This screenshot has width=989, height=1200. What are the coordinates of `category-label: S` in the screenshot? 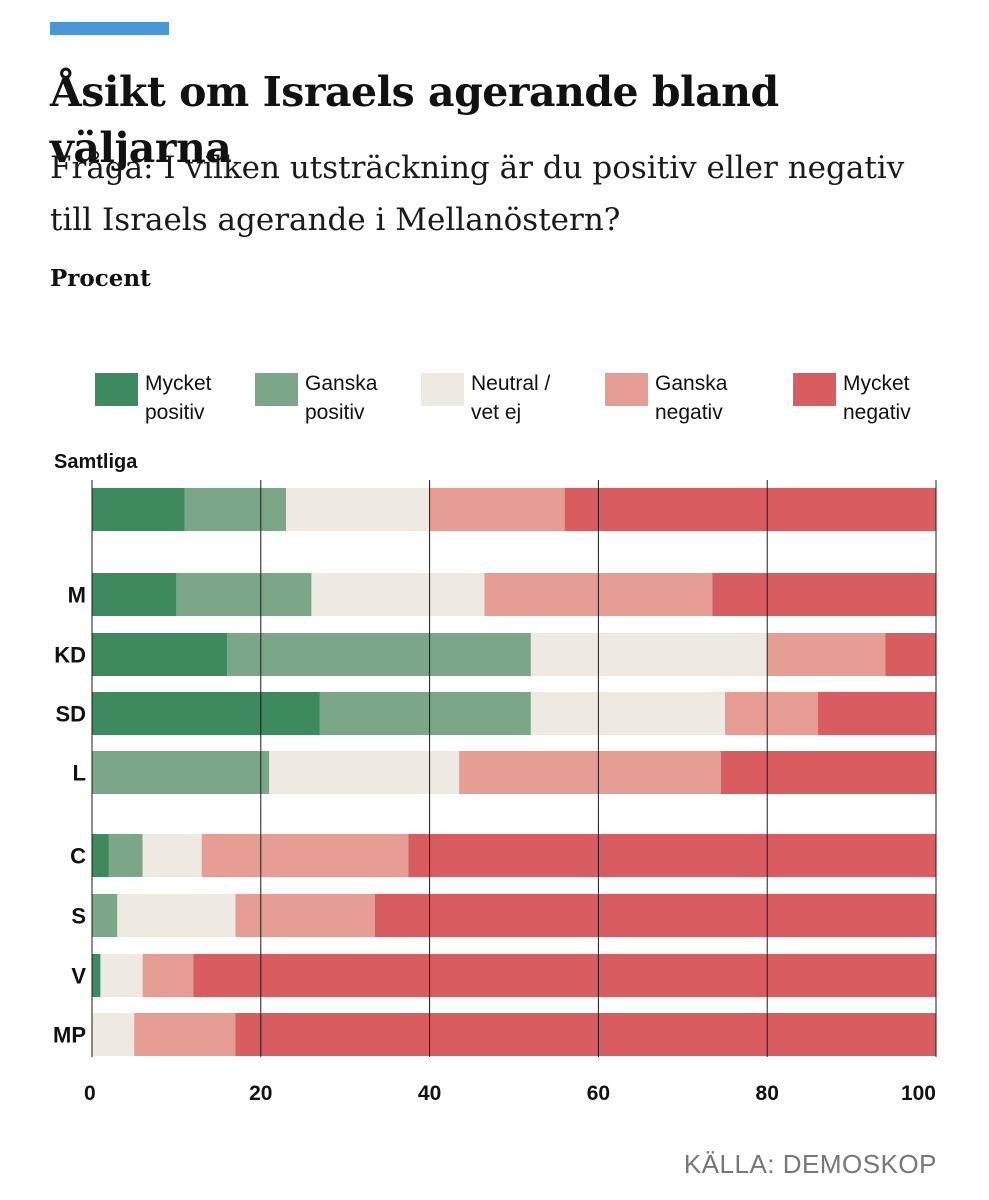 It's located at (78, 916).